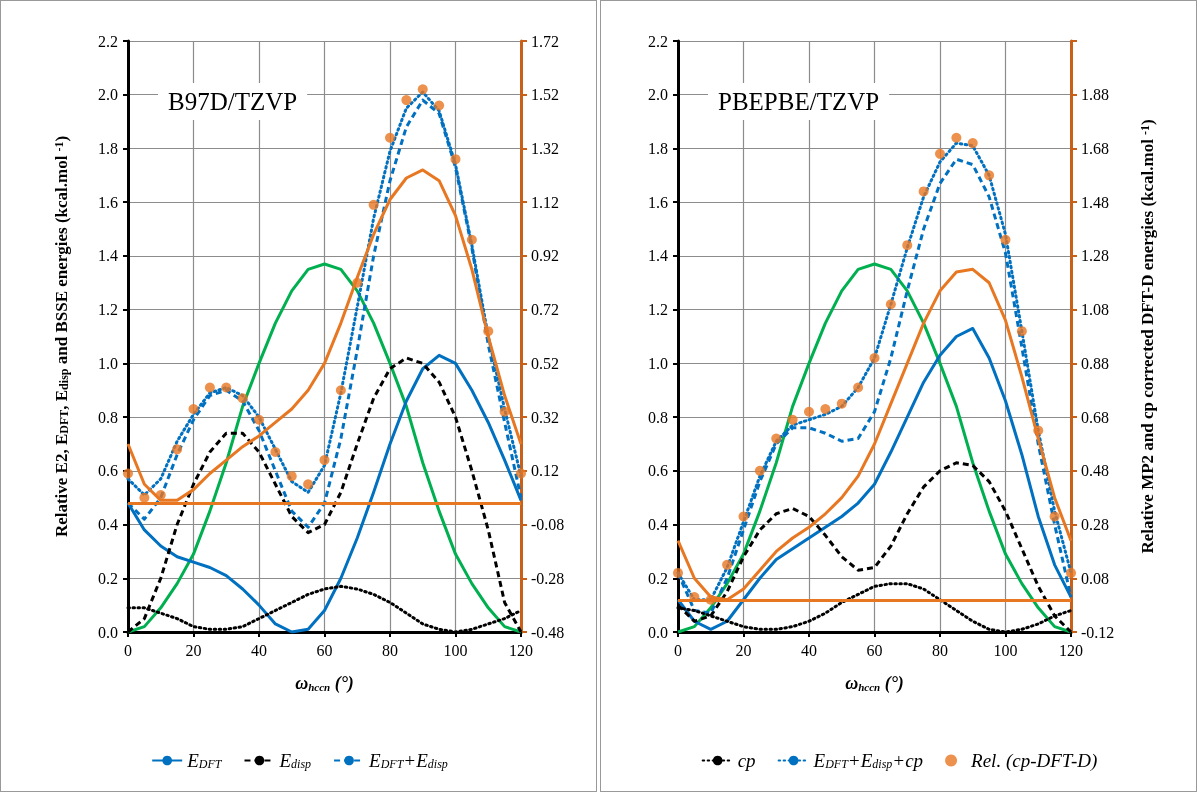 Image resolution: width=1197 pixels, height=794 pixels. Describe the element at coordinates (1098, 632) in the screenshot. I see `y2-tick-label: -0.12` at that location.